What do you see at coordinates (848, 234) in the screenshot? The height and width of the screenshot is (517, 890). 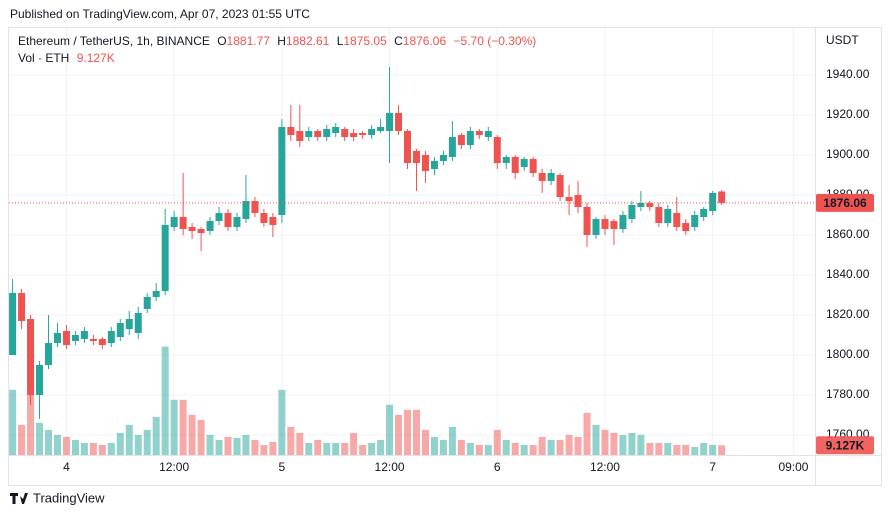 I see `y-tick-label: 1860.00` at bounding box center [848, 234].